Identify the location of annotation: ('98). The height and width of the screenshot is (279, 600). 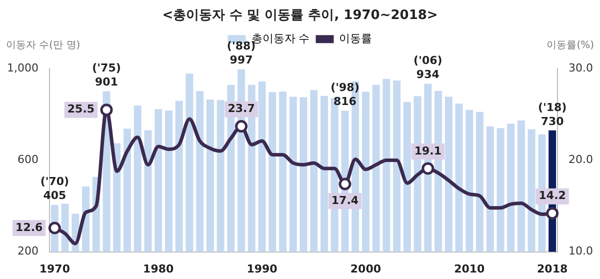
(345, 87).